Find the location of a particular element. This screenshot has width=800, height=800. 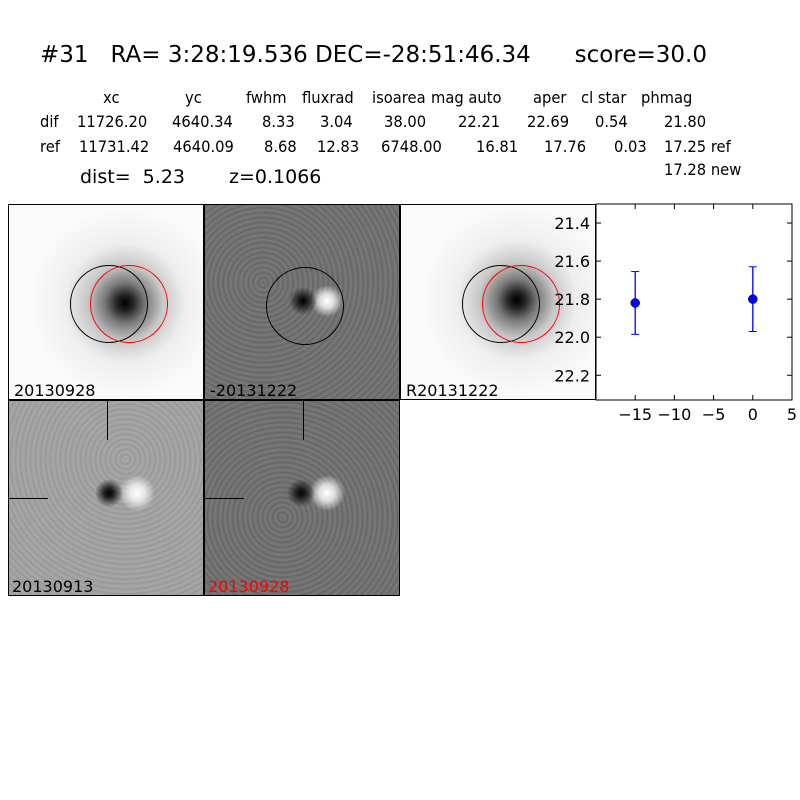

dist-value: dist= 5.23 is located at coordinates (132, 177).